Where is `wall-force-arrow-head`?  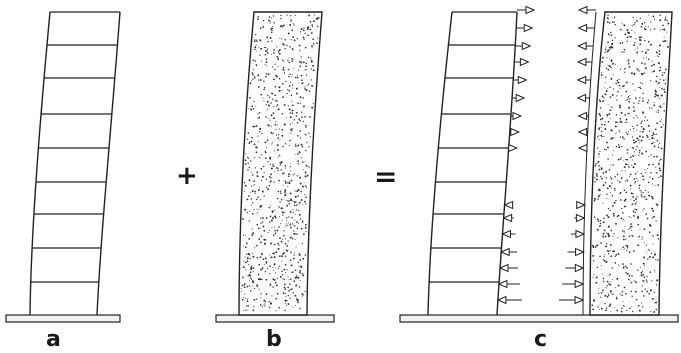 wall-force-arrow-head is located at coordinates (580, 252).